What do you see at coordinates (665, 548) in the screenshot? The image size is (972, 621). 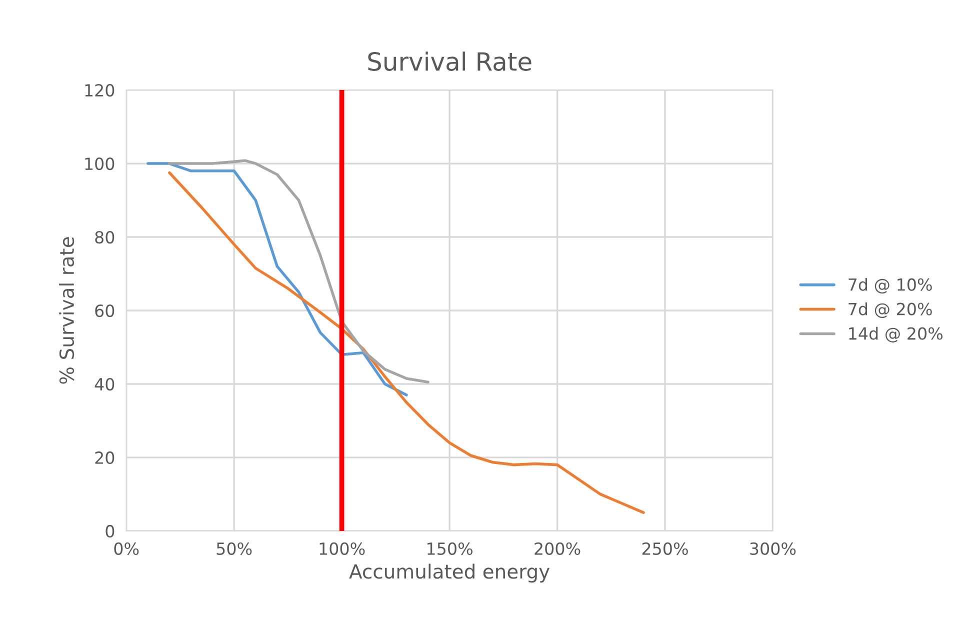 I see `x-tick-label: 250%` at bounding box center [665, 548].